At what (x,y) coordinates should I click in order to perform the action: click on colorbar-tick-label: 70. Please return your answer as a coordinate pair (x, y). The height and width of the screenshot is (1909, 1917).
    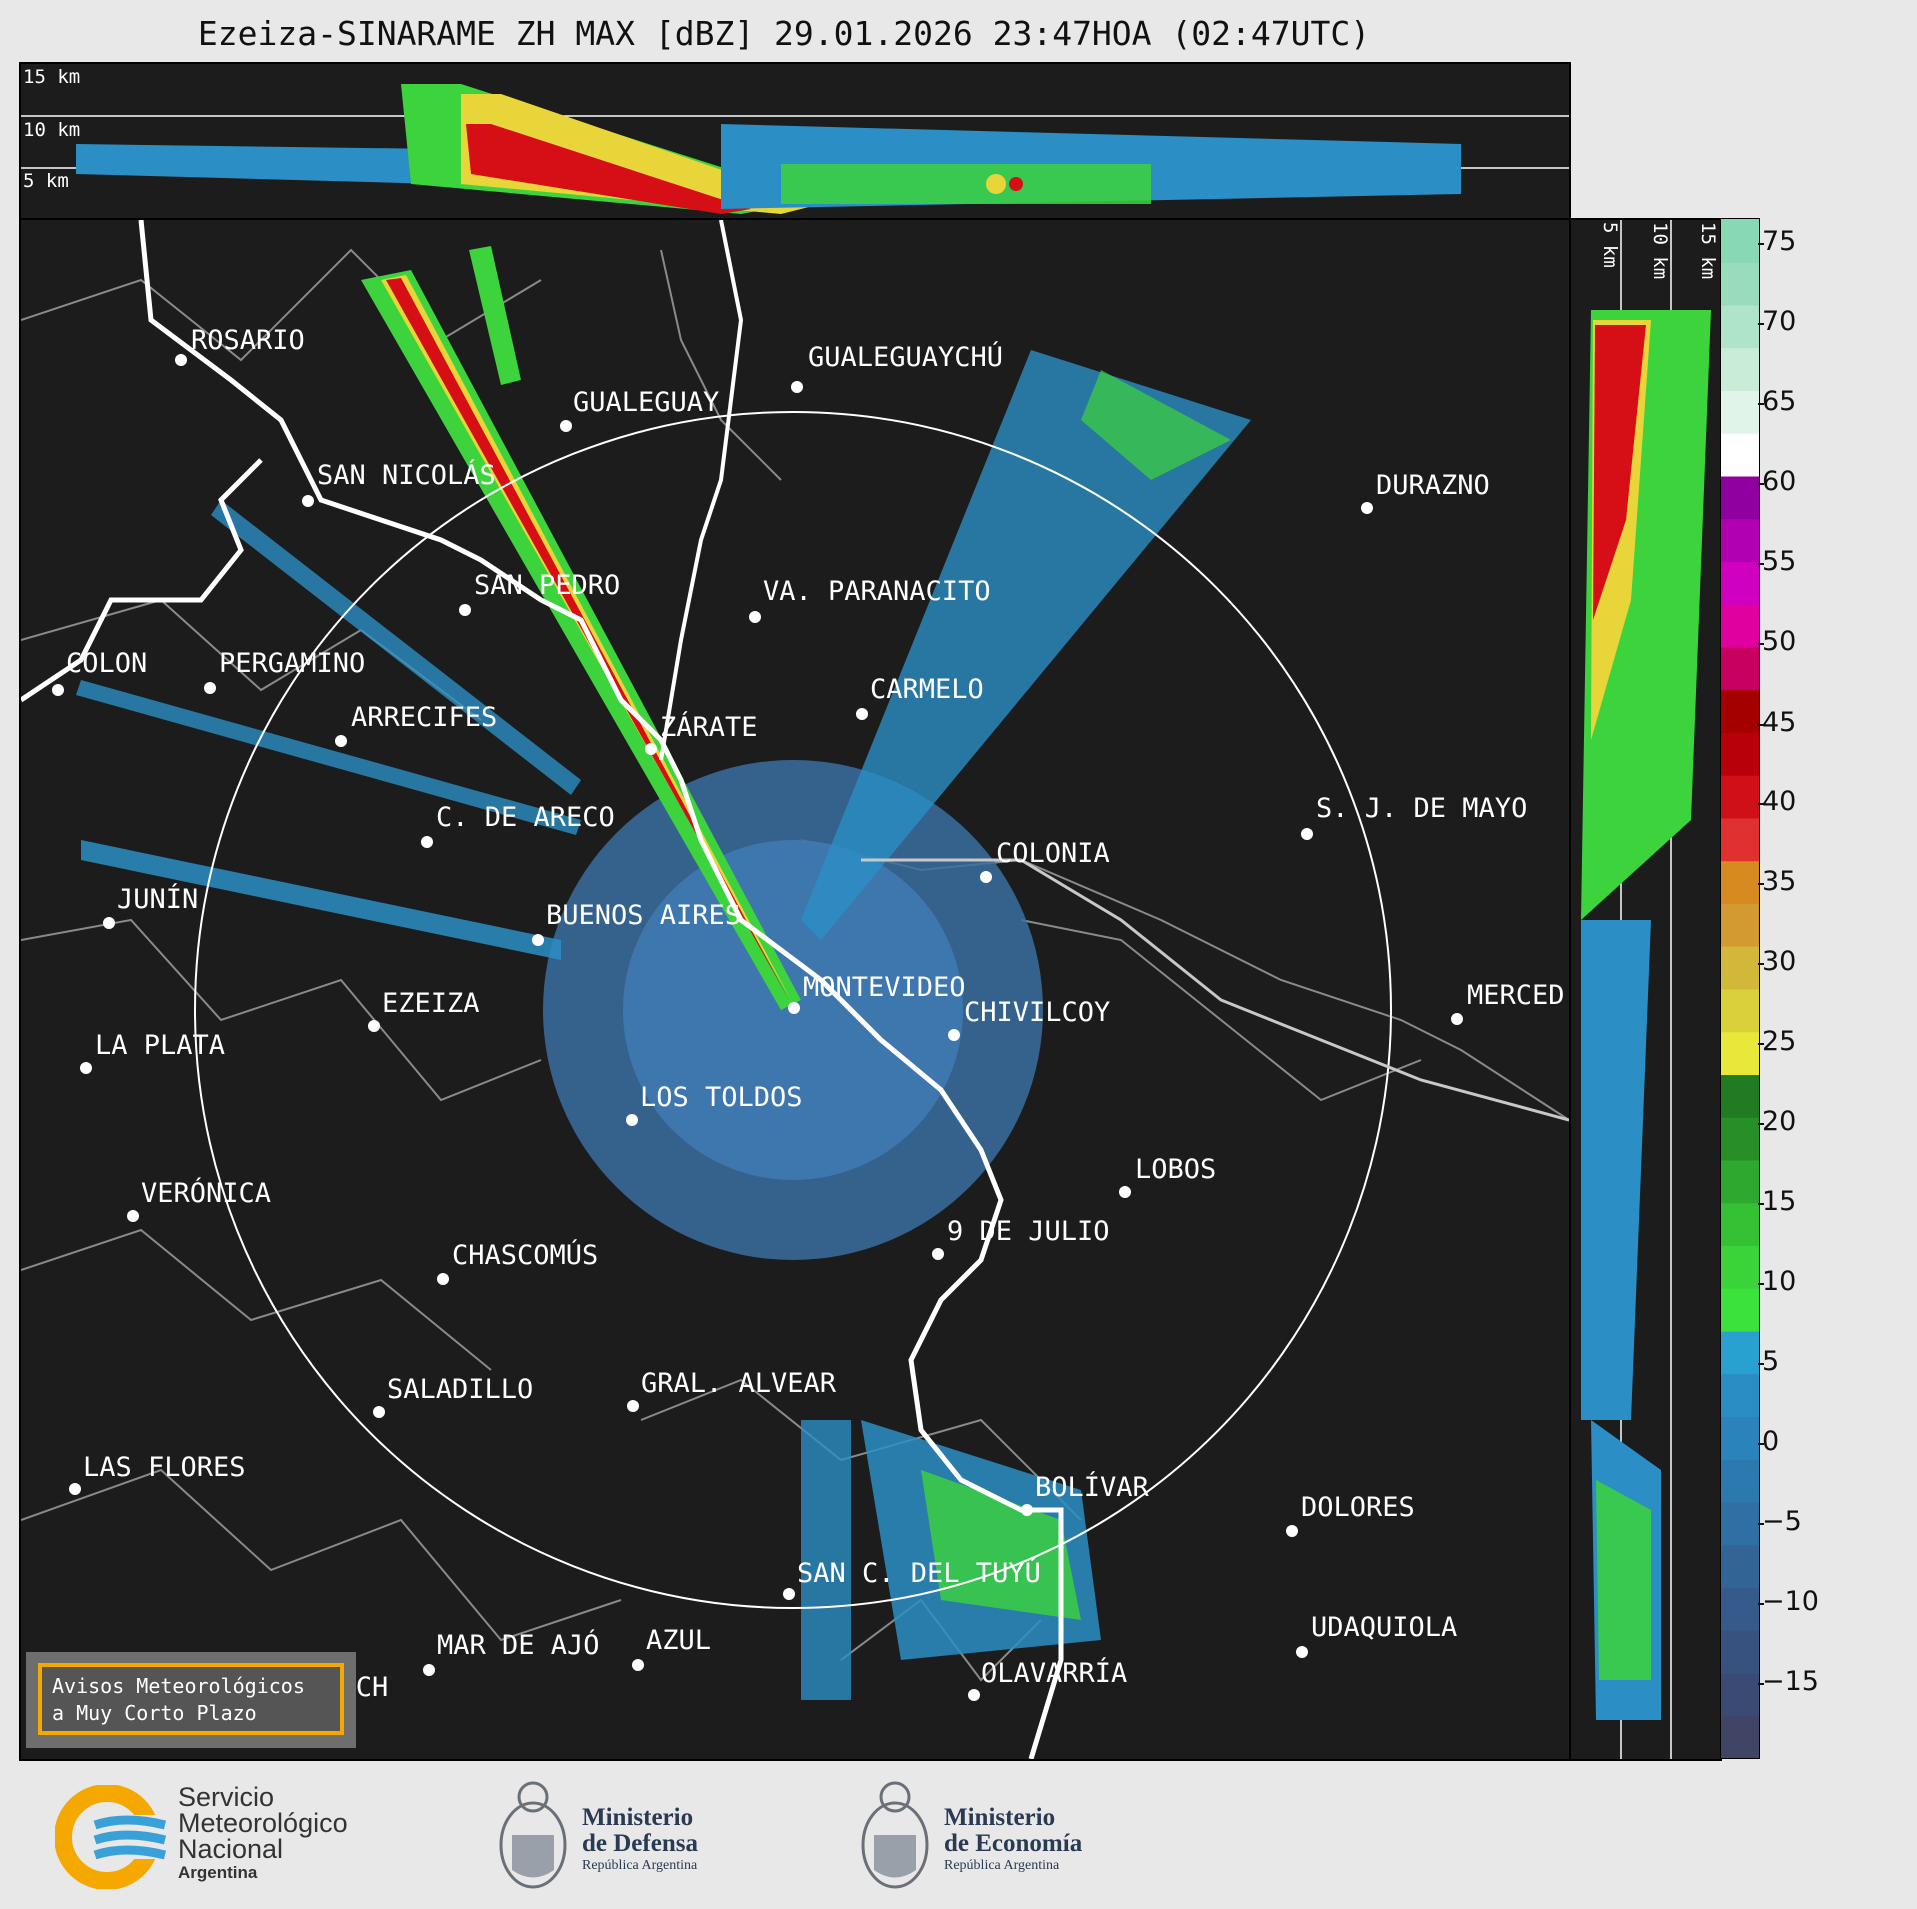
    Looking at the image, I should click on (1779, 321).